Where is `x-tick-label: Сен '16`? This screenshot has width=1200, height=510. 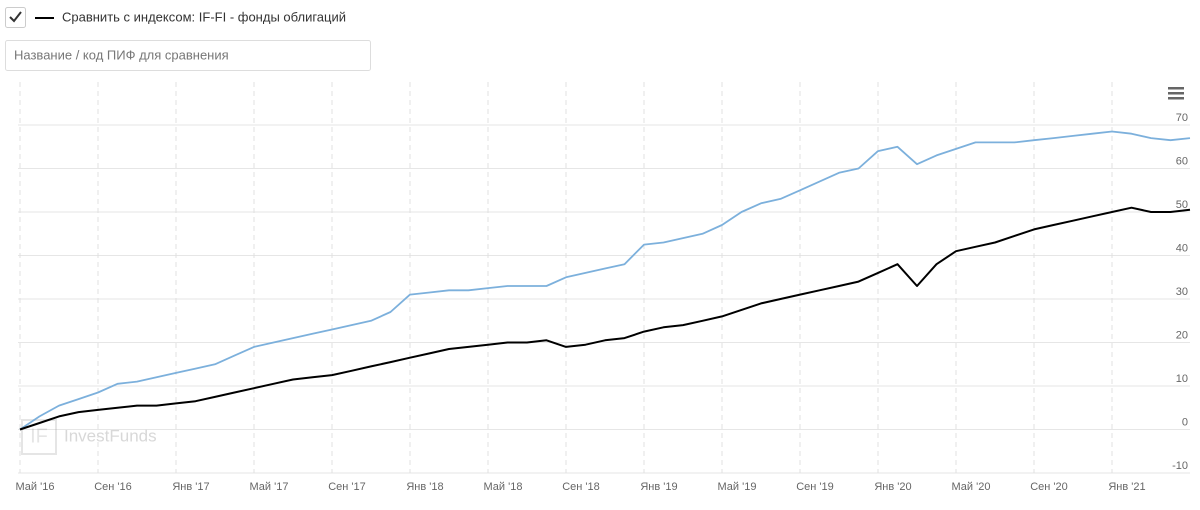 x-tick-label: Сен '16 is located at coordinates (113, 487).